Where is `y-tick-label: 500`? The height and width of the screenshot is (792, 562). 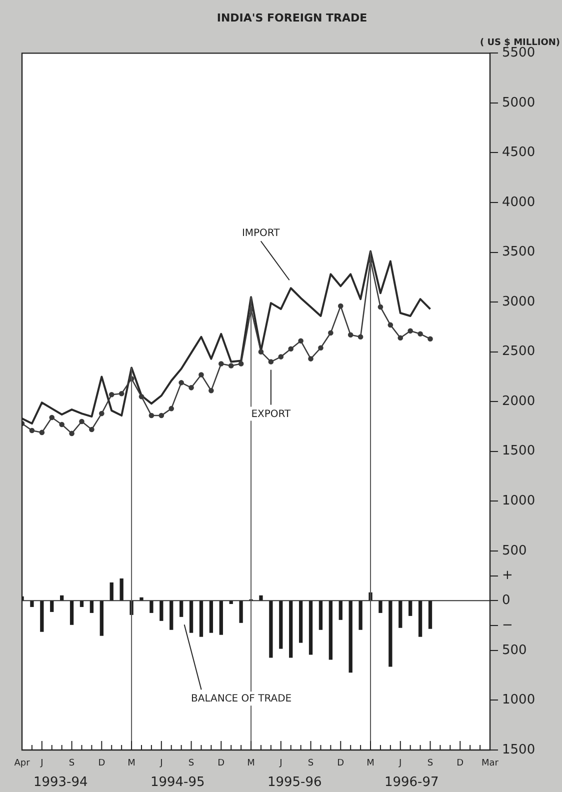 y-tick-label: 500 is located at coordinates (514, 550).